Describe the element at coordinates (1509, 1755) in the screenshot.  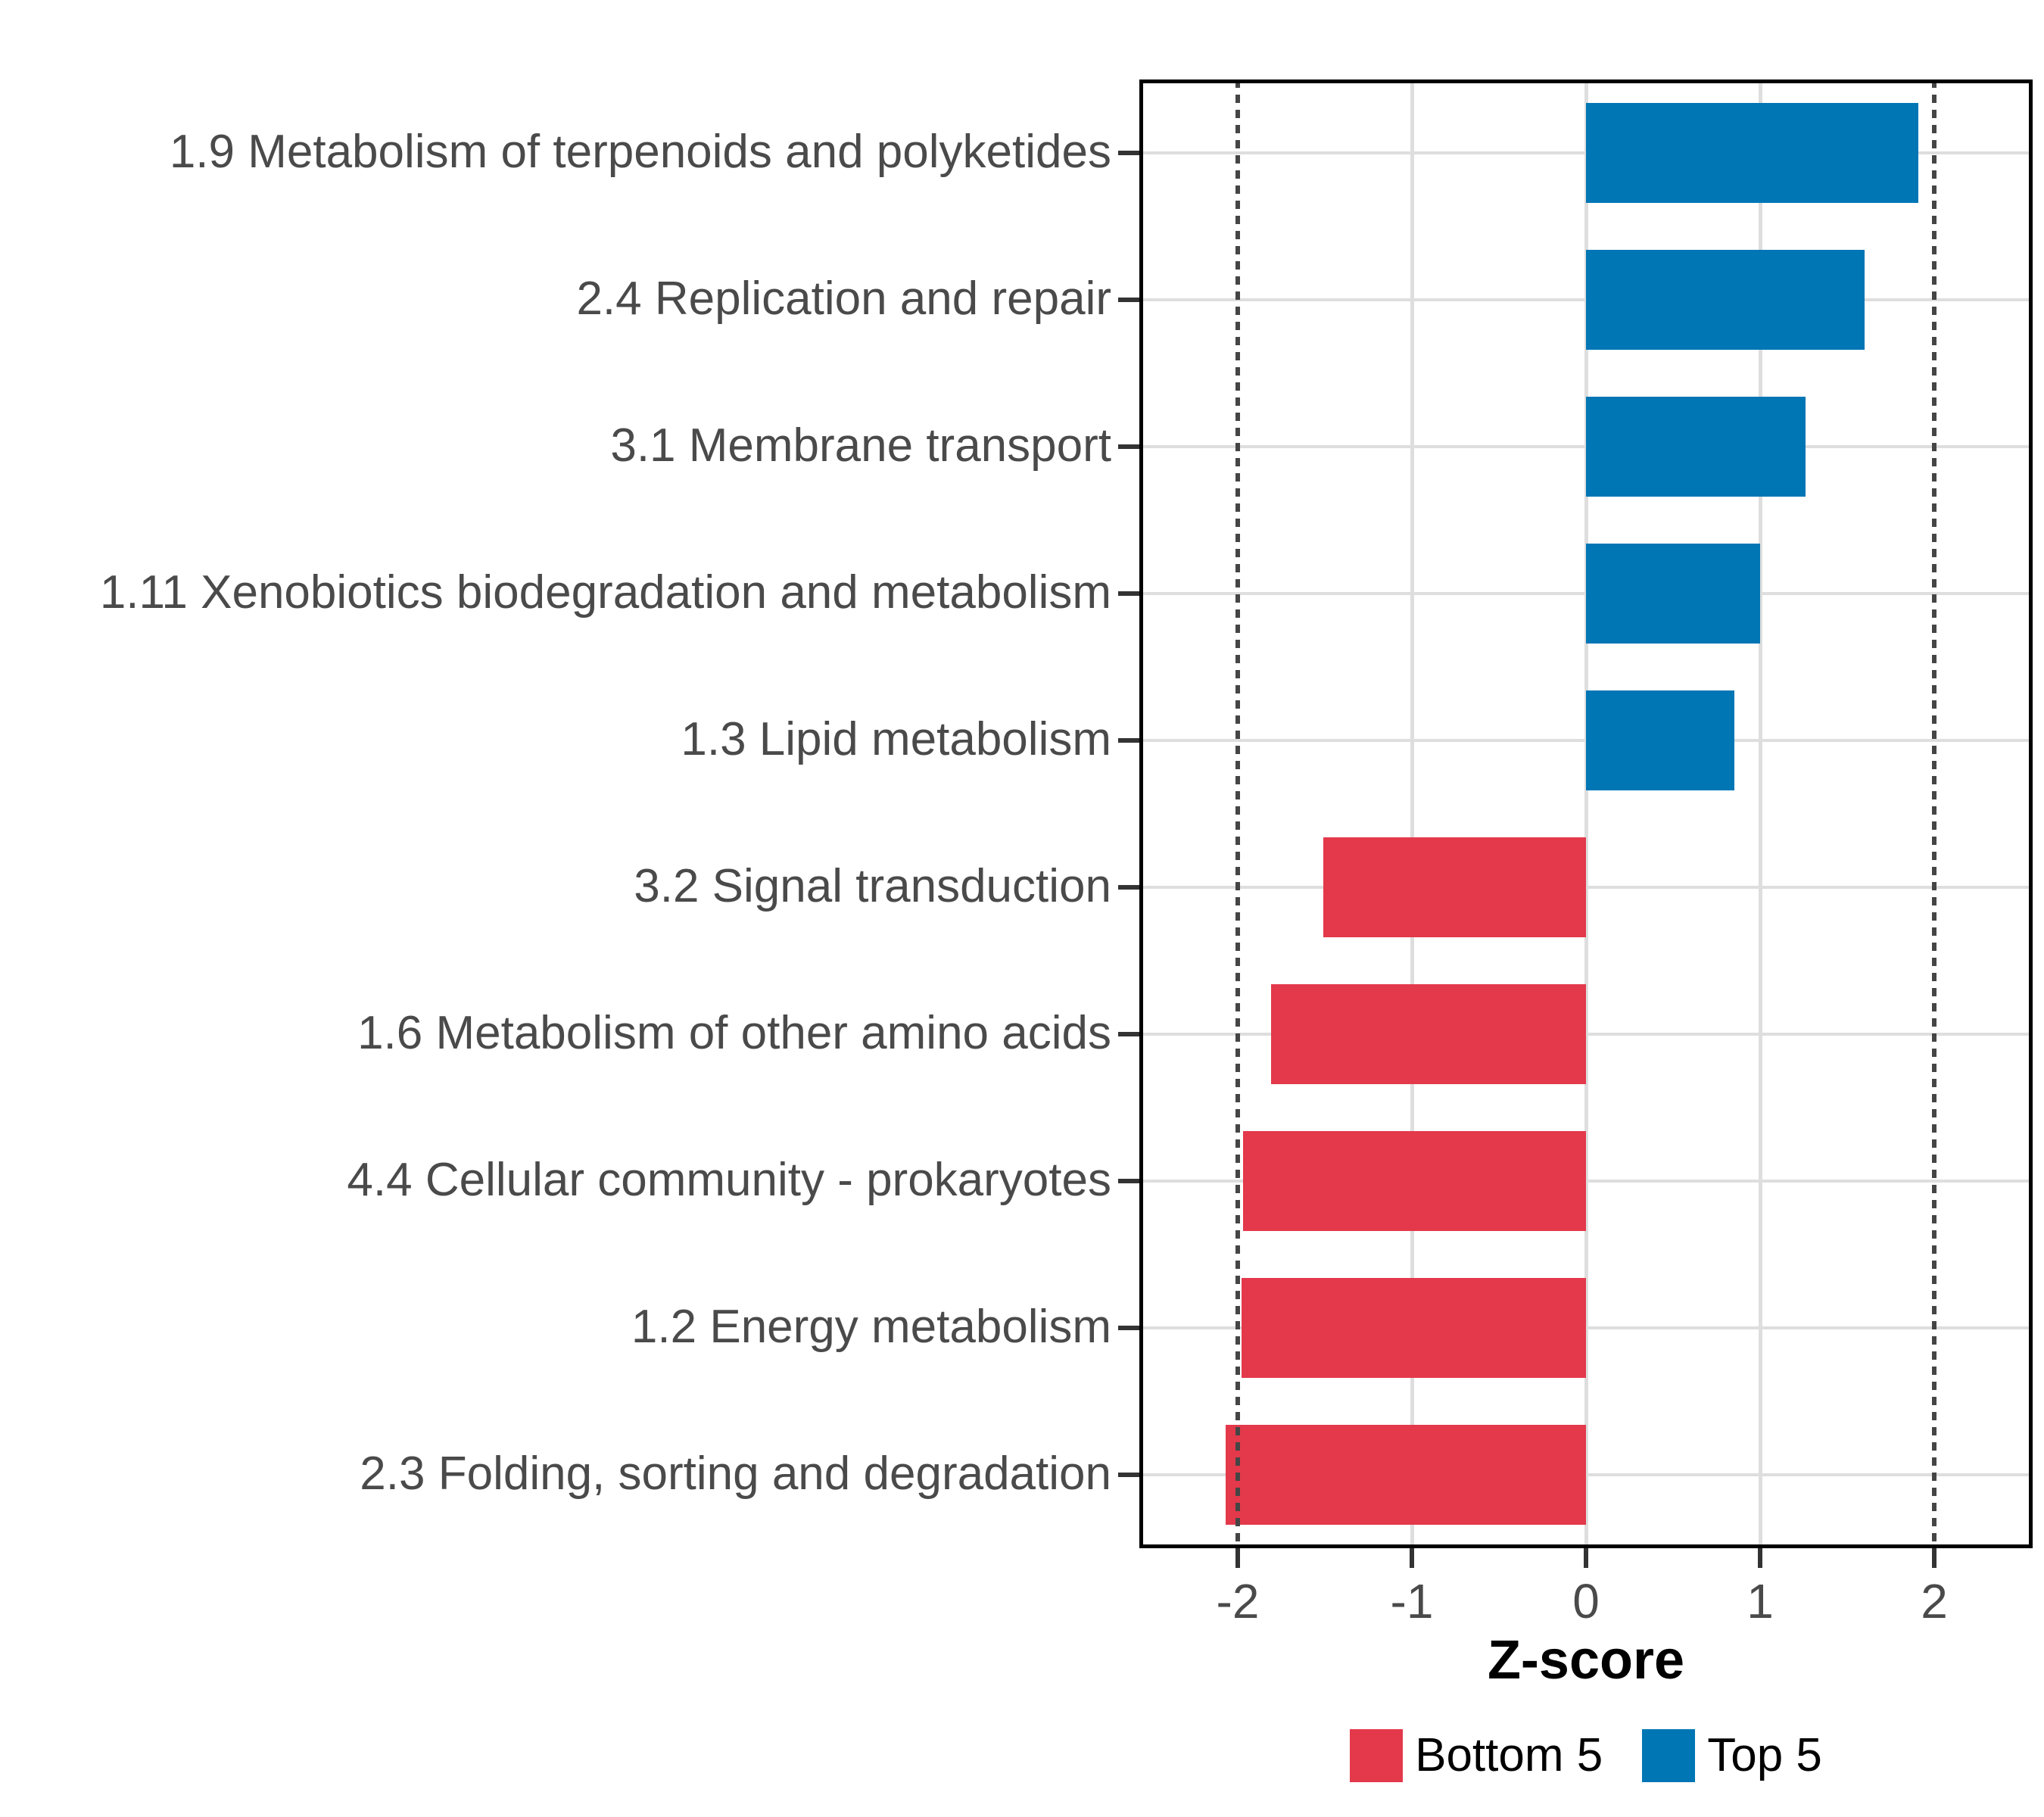
I see `legend-label: Bottom 5` at that location.